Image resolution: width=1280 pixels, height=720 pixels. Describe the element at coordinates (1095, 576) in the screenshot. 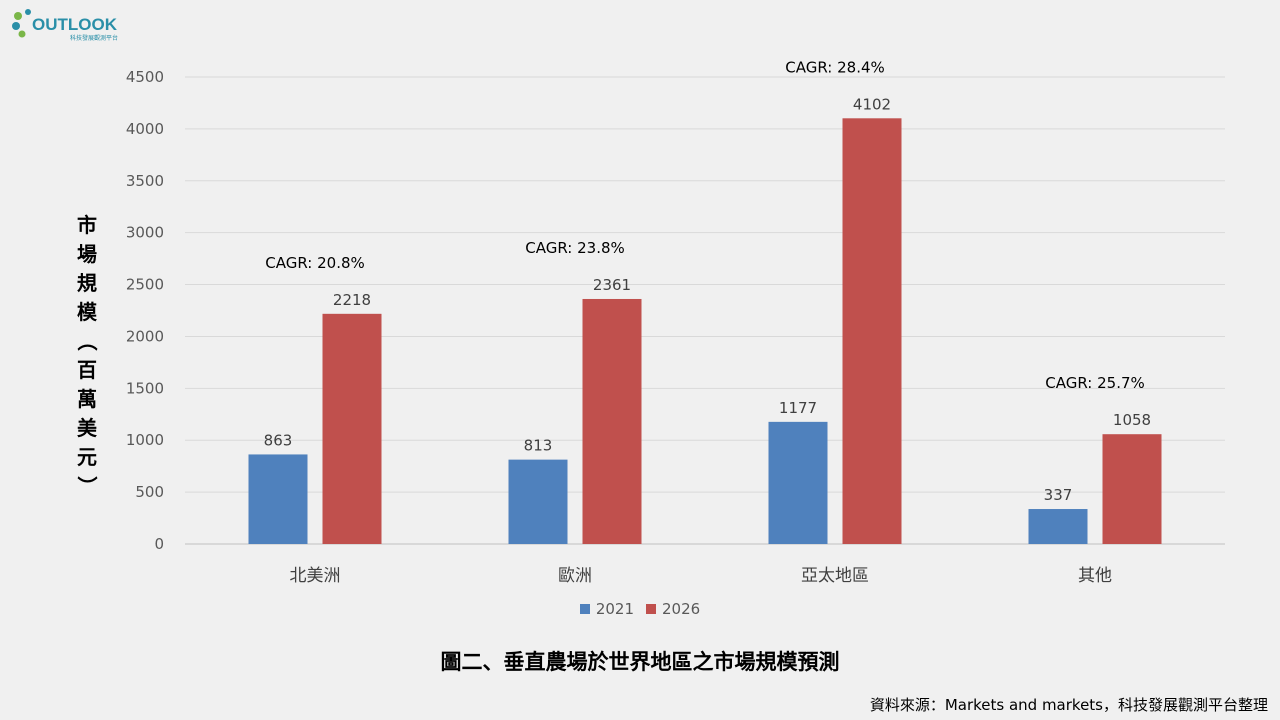

I see `x-category-label: 其他` at that location.